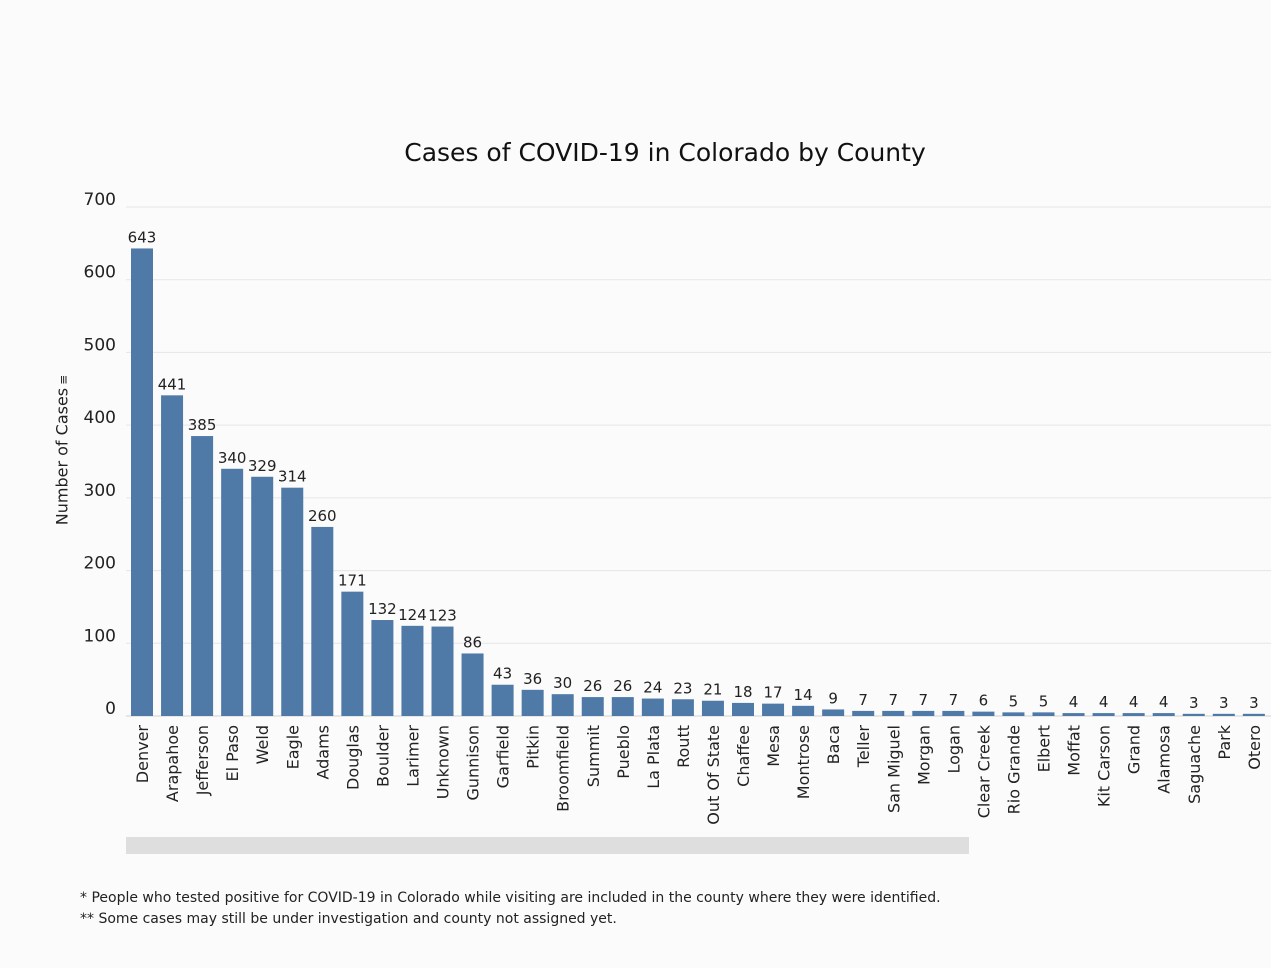 The image size is (1271, 968). Describe the element at coordinates (202, 425) in the screenshot. I see `data-label: 385` at that location.